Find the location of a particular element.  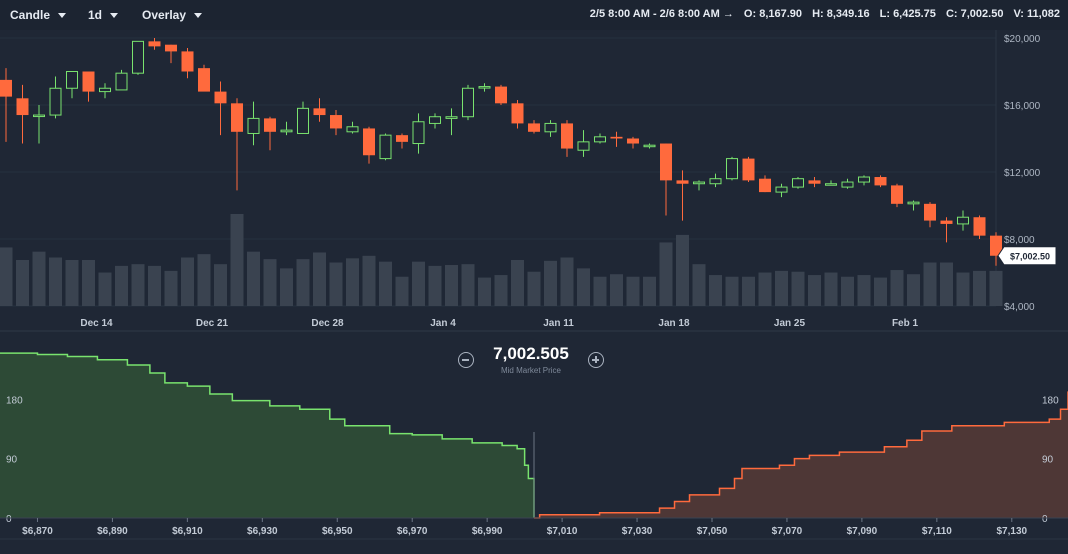

interval-label: 1d is located at coordinates (95, 15).